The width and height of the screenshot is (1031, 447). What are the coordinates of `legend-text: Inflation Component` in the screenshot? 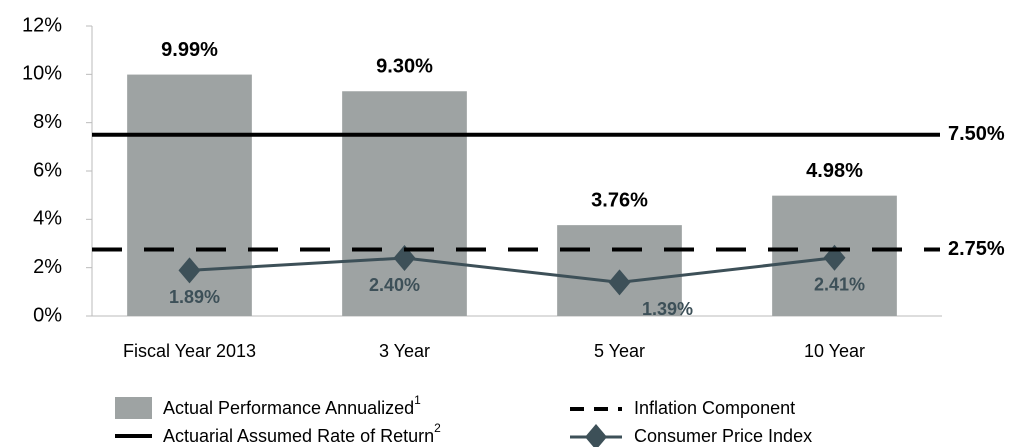 It's located at (714, 408).